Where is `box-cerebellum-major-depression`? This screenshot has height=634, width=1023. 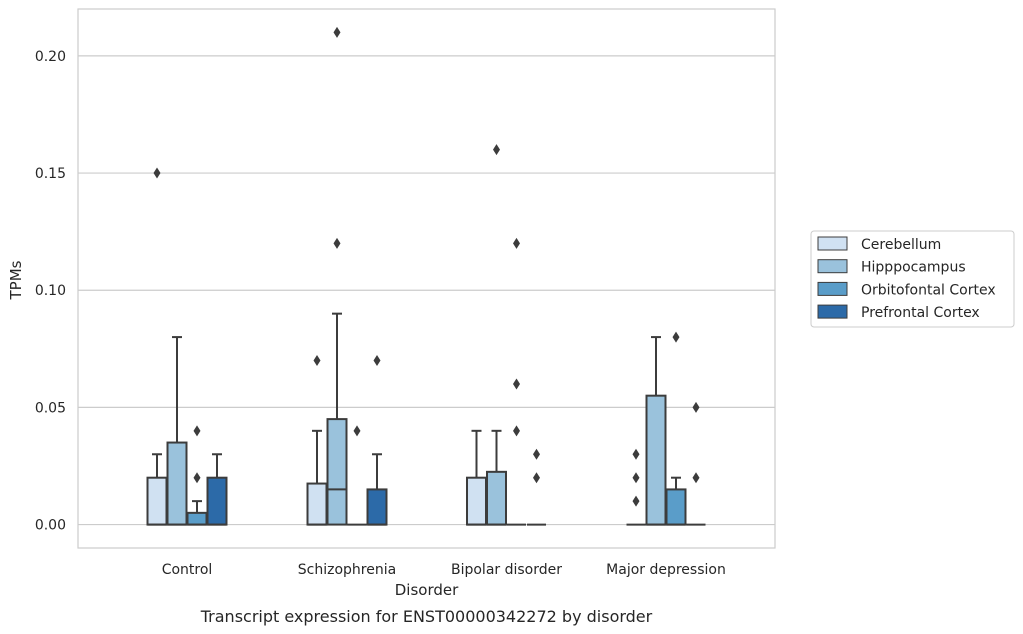 box-cerebellum-major-depression is located at coordinates (636, 487).